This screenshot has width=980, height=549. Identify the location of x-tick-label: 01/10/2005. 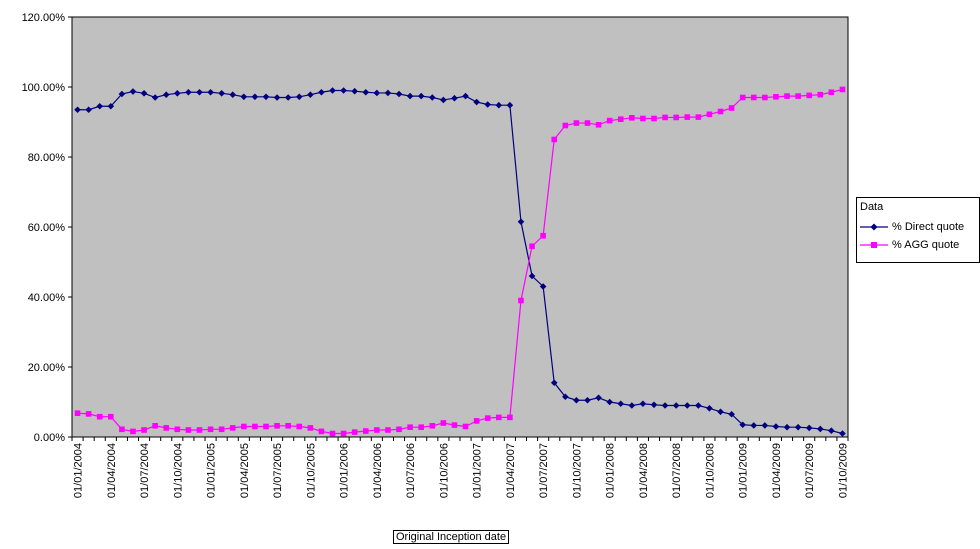
(311, 470).